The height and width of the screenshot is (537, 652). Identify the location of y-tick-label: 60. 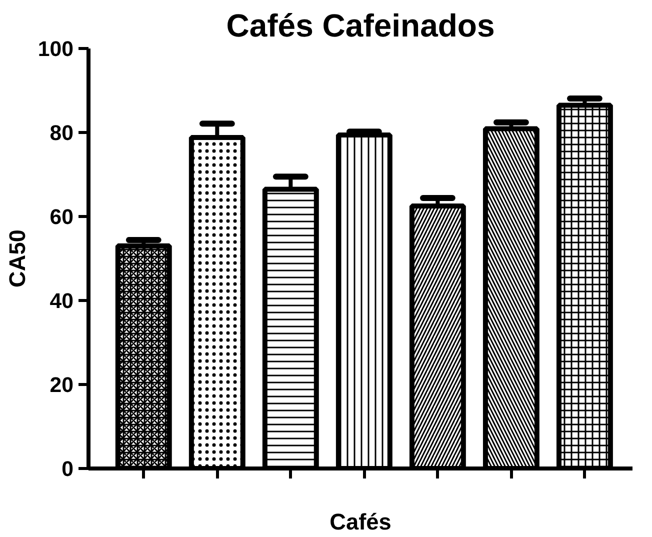
(62, 217).